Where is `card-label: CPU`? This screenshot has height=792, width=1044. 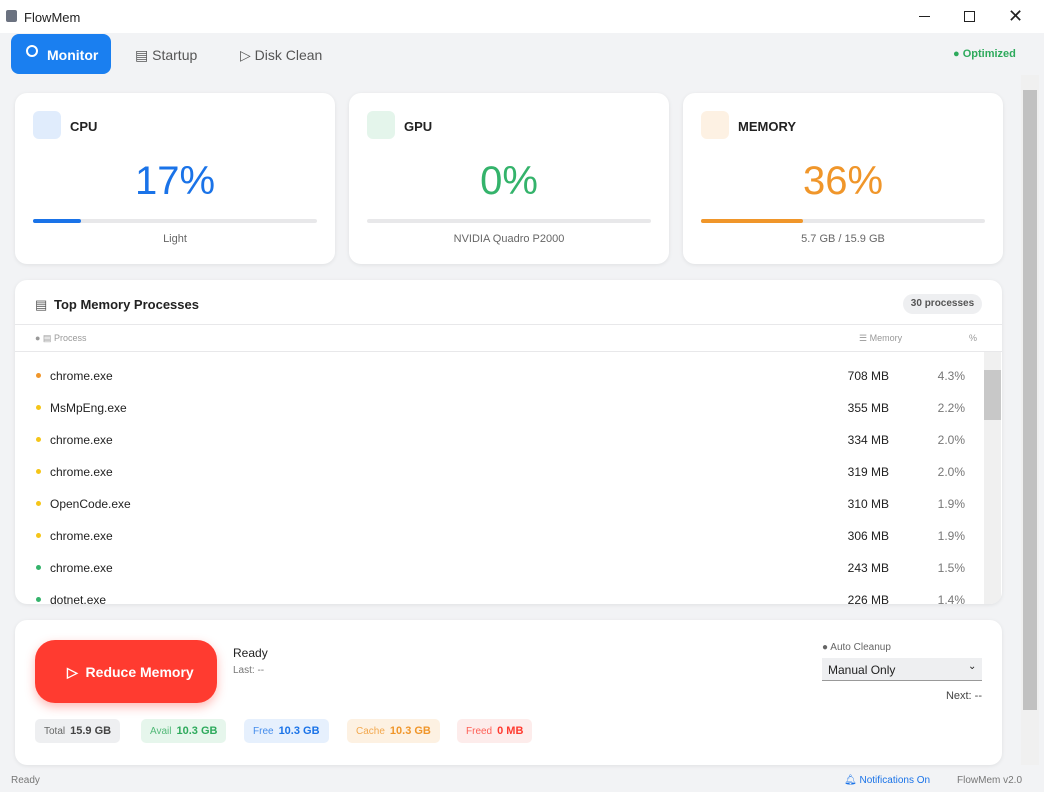 card-label: CPU is located at coordinates (84, 126).